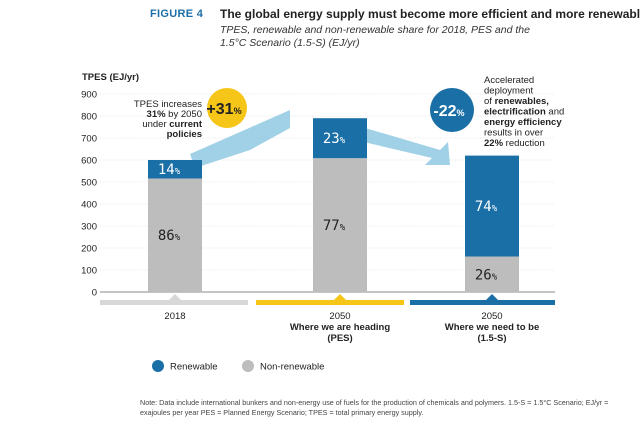 The width and height of the screenshot is (640, 426). Describe the element at coordinates (110, 77) in the screenshot. I see `y-axis-label: TPES (EJ/yr)` at that location.